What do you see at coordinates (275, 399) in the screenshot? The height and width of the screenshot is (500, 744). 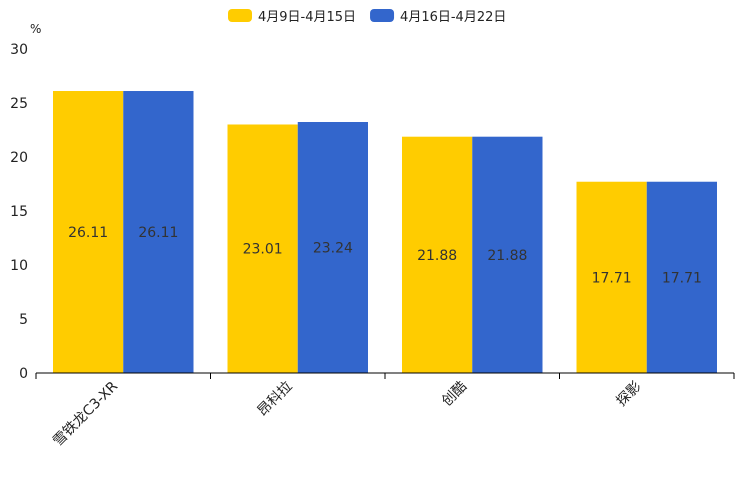 I see `x-tick-label: 昂科拉` at bounding box center [275, 399].